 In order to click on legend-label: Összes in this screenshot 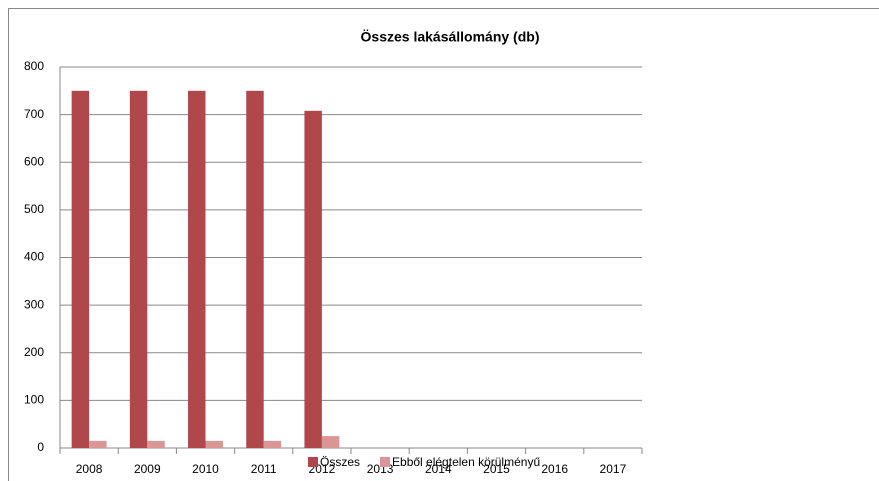, I will do `click(340, 462)`.